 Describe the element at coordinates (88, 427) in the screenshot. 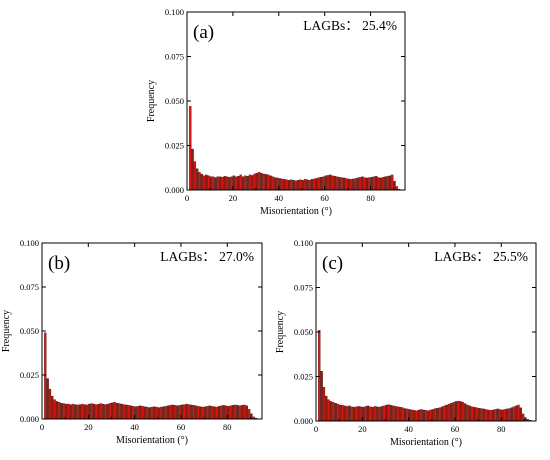

I see `x-tick-label: 20` at that location.